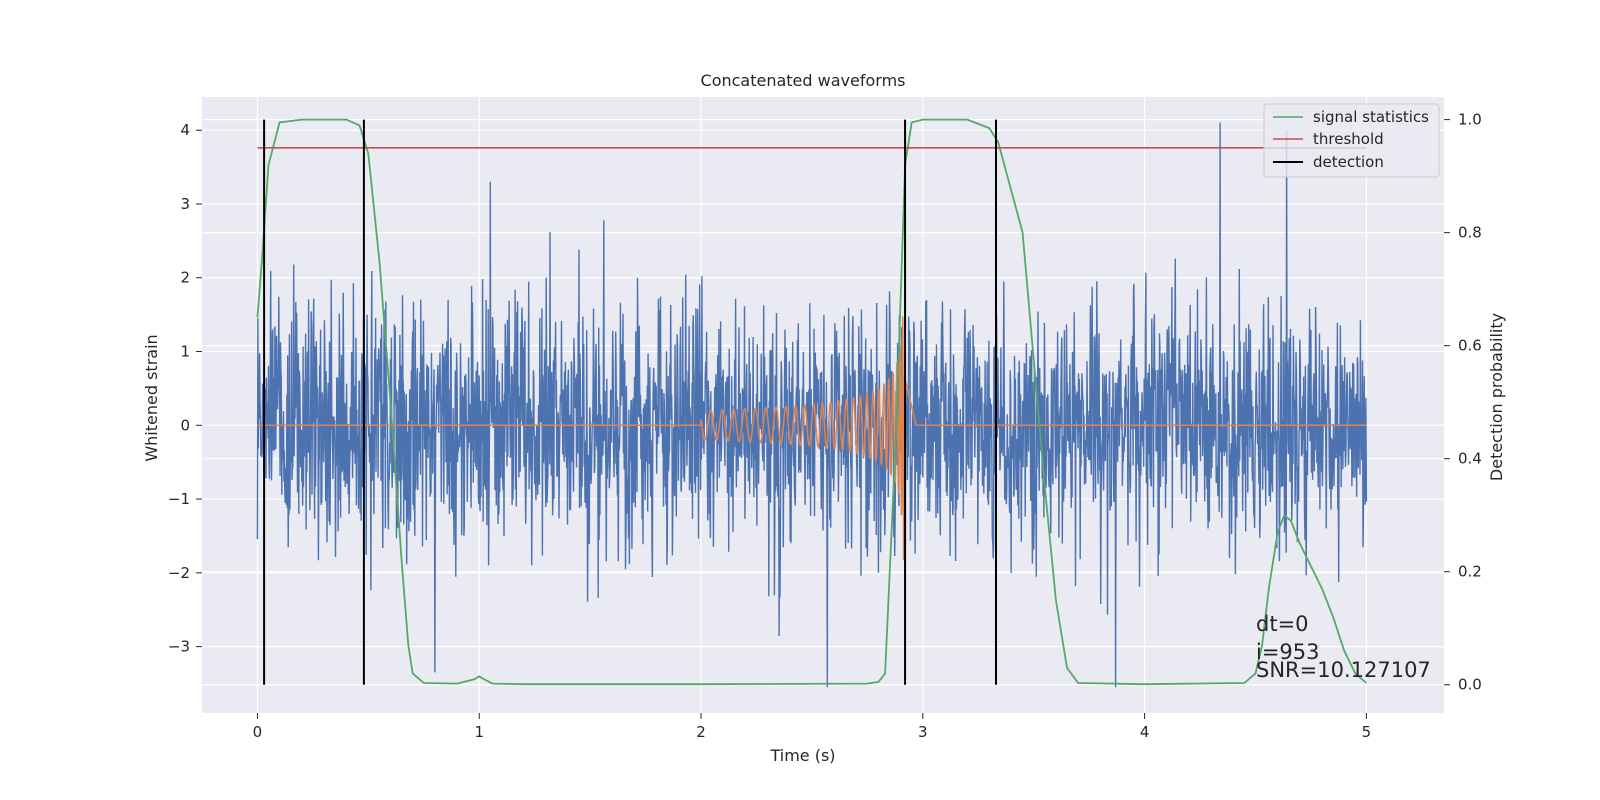 The height and width of the screenshot is (800, 1600). I want to click on y-left-tick-label: −1, so click(179, 499).